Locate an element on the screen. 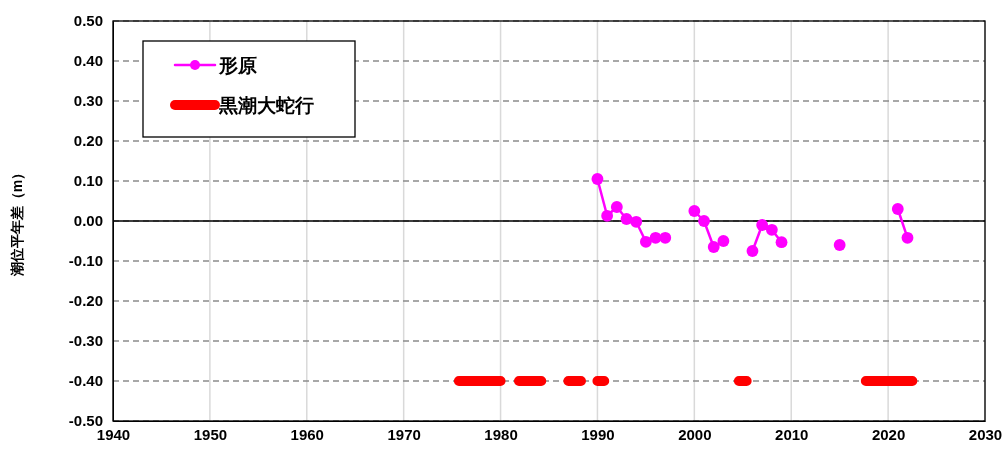  y-tick-label: 0.00 is located at coordinates (88, 221).